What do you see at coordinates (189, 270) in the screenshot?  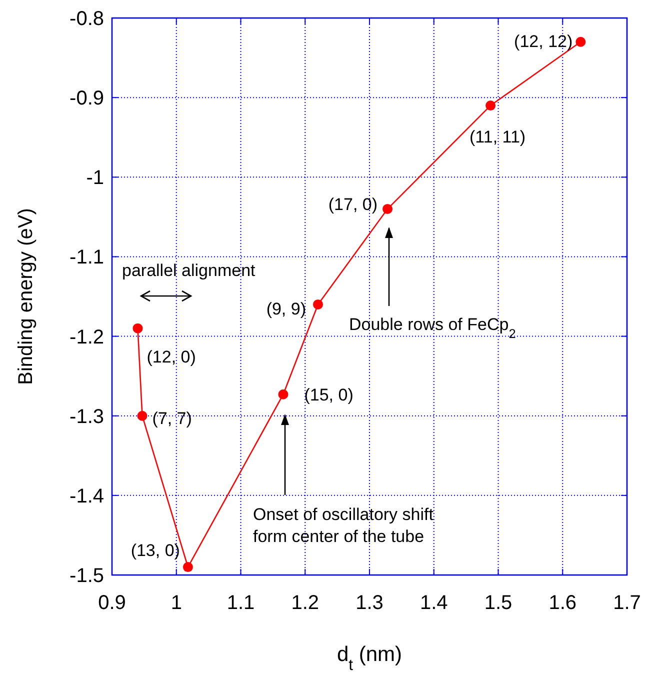 I see `annotation: parallel alignment` at bounding box center [189, 270].